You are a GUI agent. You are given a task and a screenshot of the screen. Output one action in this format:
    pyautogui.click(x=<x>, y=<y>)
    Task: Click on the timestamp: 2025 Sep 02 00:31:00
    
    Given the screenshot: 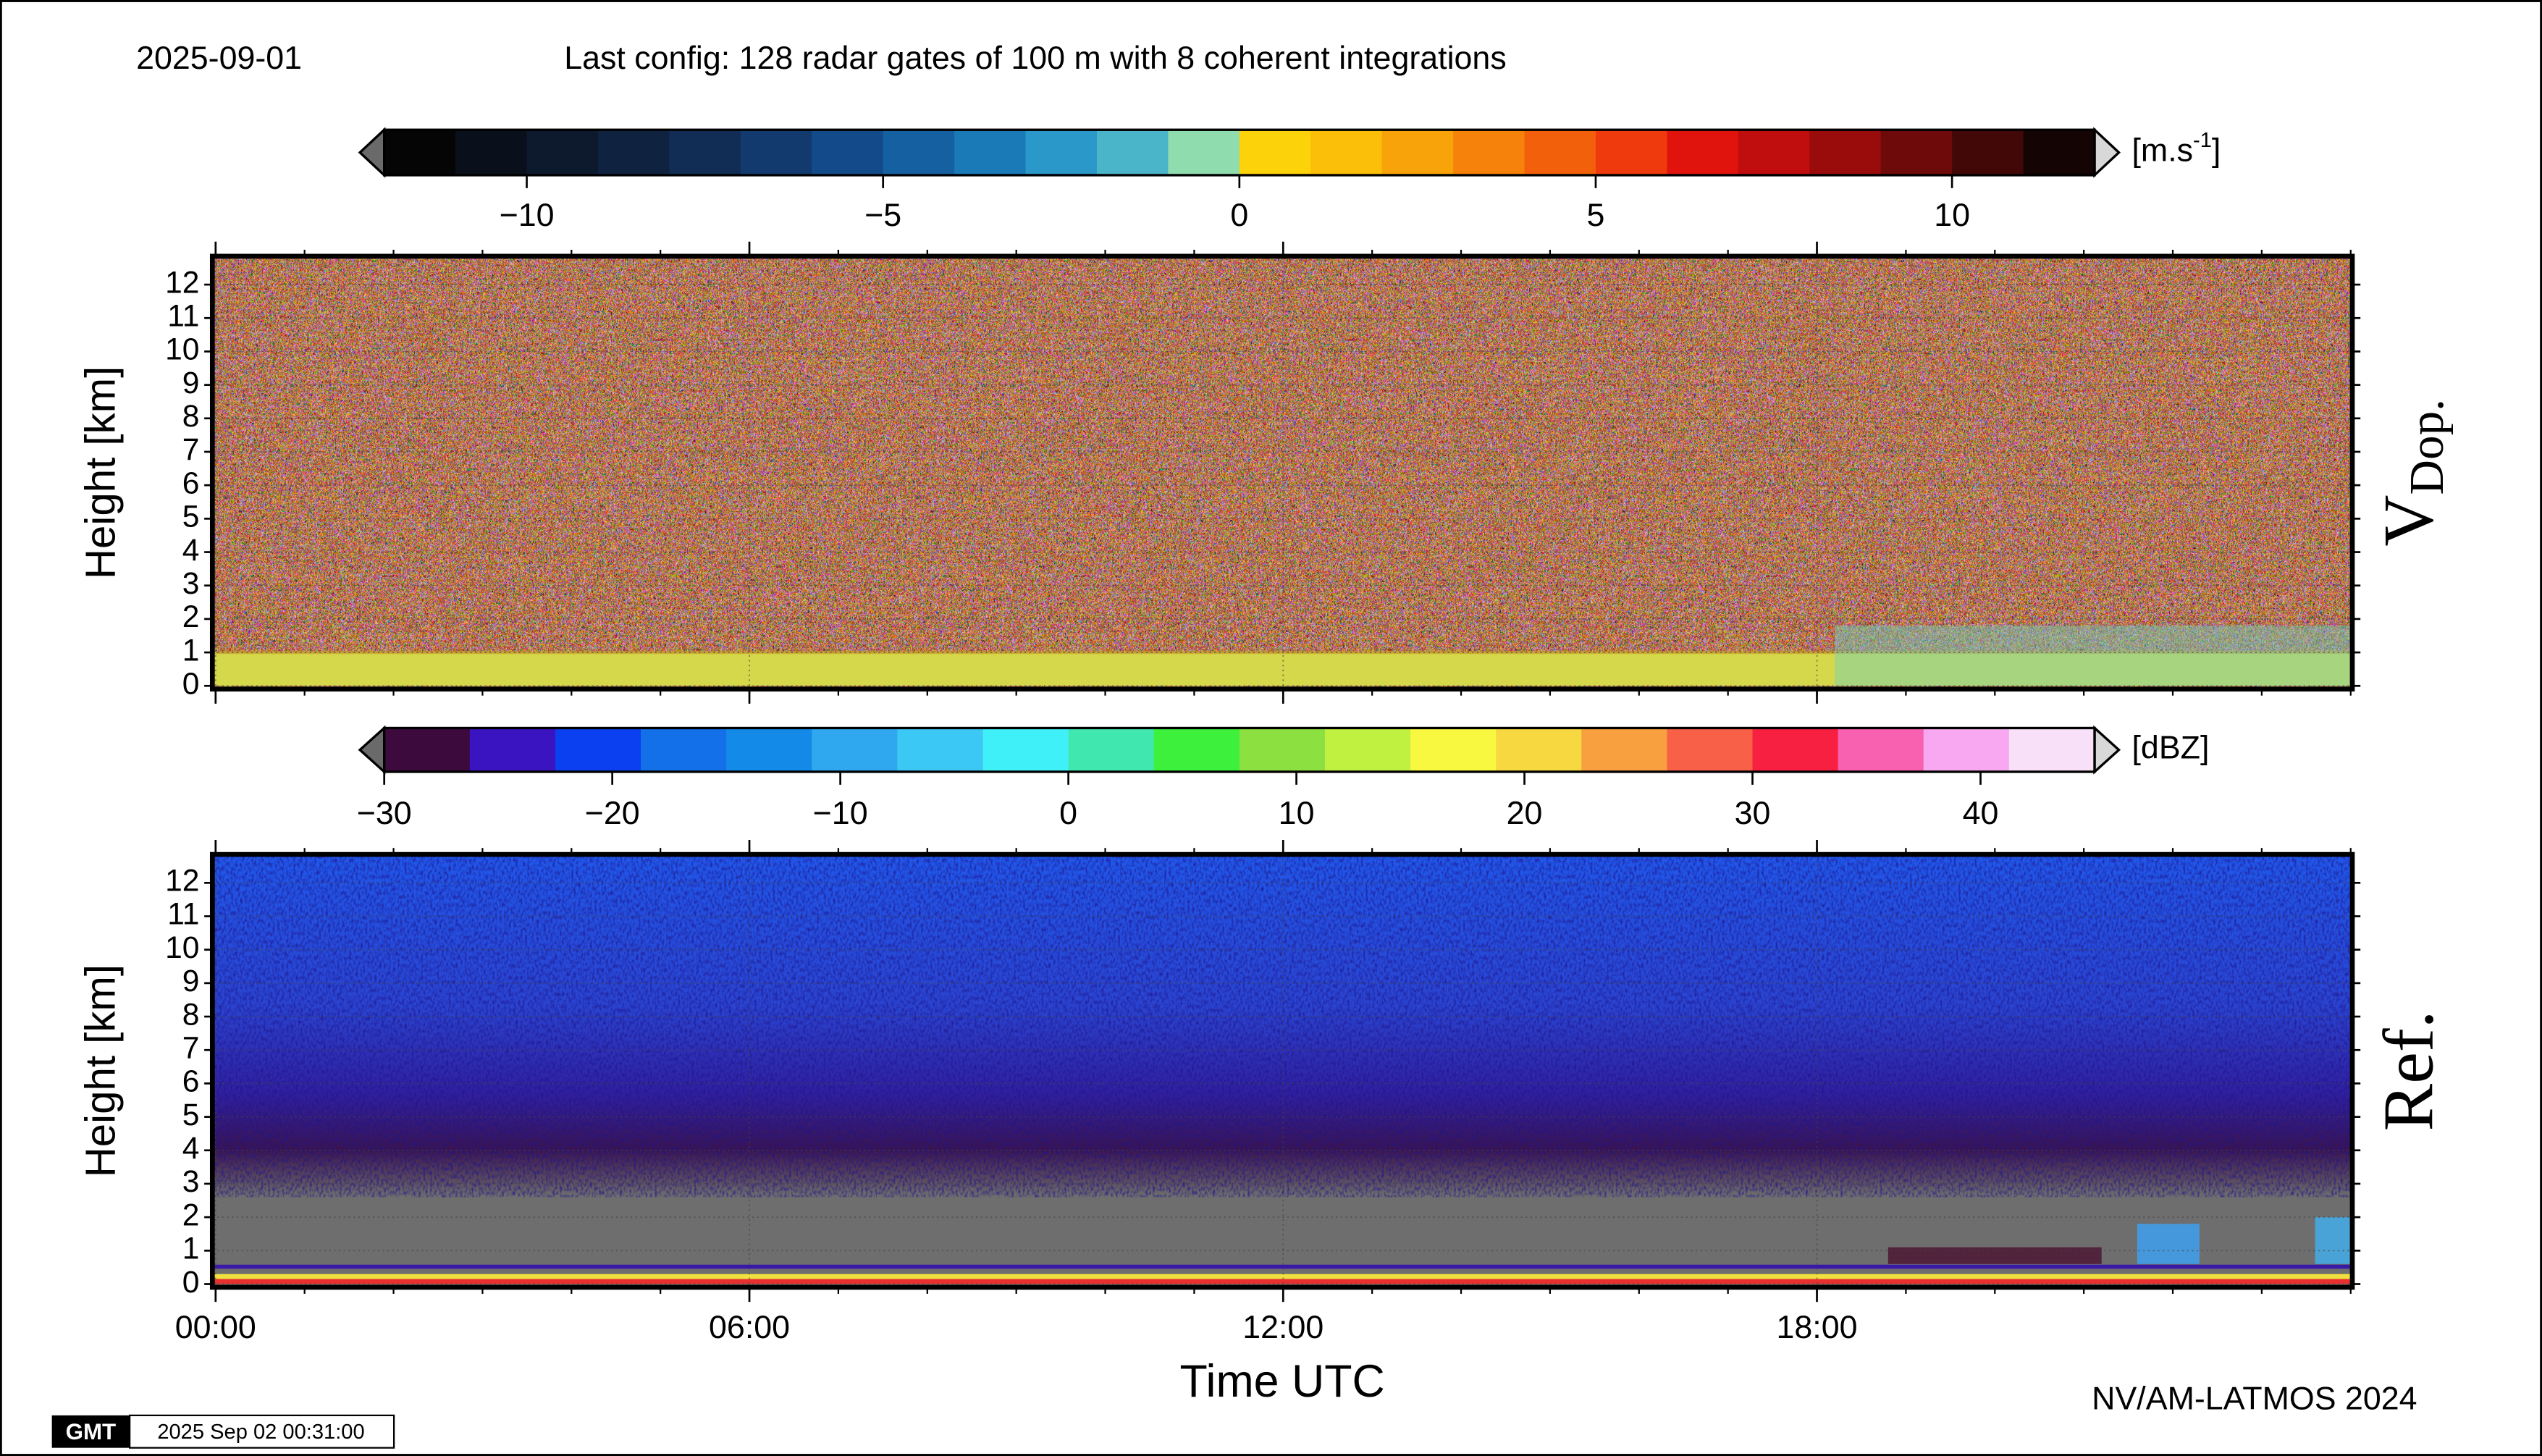 What is the action you would take?
    pyautogui.click(x=260, y=1433)
    